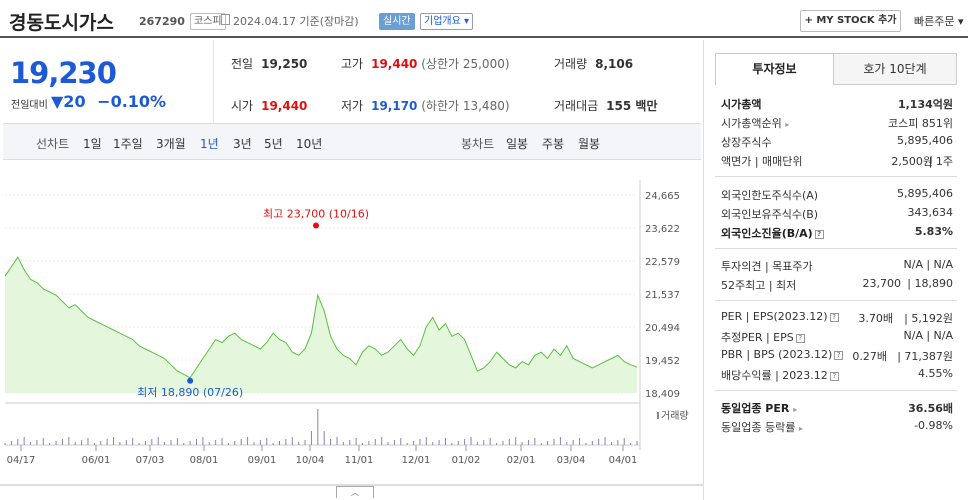 The image size is (968, 500). Describe the element at coordinates (850, 21) in the screenshot. I see `add-my-stock-button: + MY STOCK 추가` at that location.